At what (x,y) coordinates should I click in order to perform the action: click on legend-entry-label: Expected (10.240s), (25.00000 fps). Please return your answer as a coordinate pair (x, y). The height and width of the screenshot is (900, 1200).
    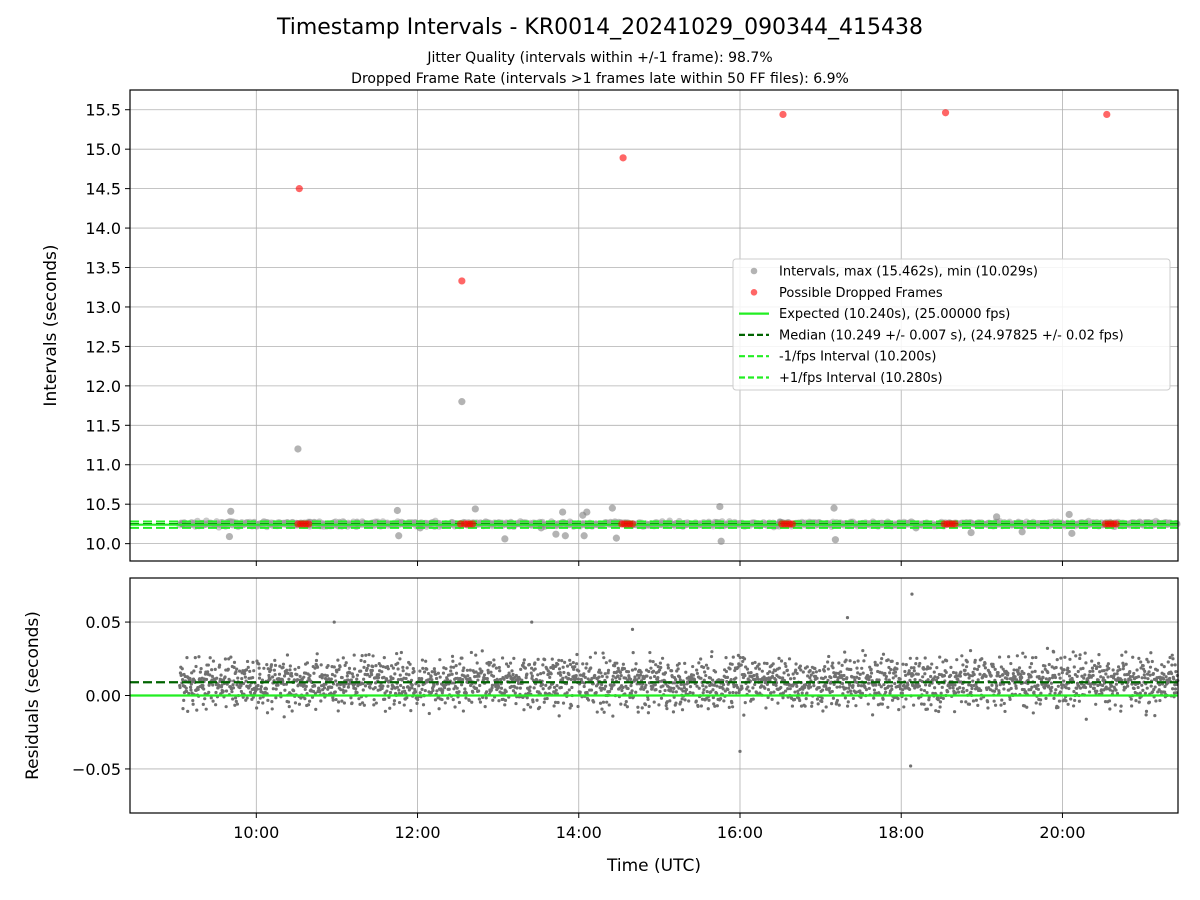
    Looking at the image, I should click on (894, 314).